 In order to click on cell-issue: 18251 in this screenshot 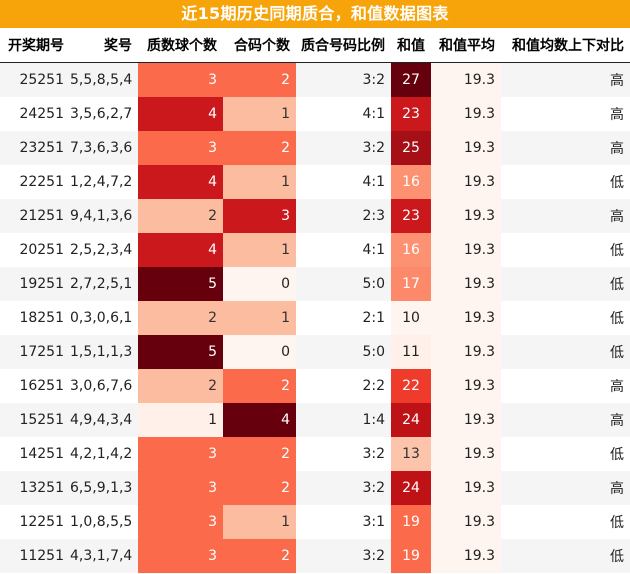, I will do `click(35, 318)`.